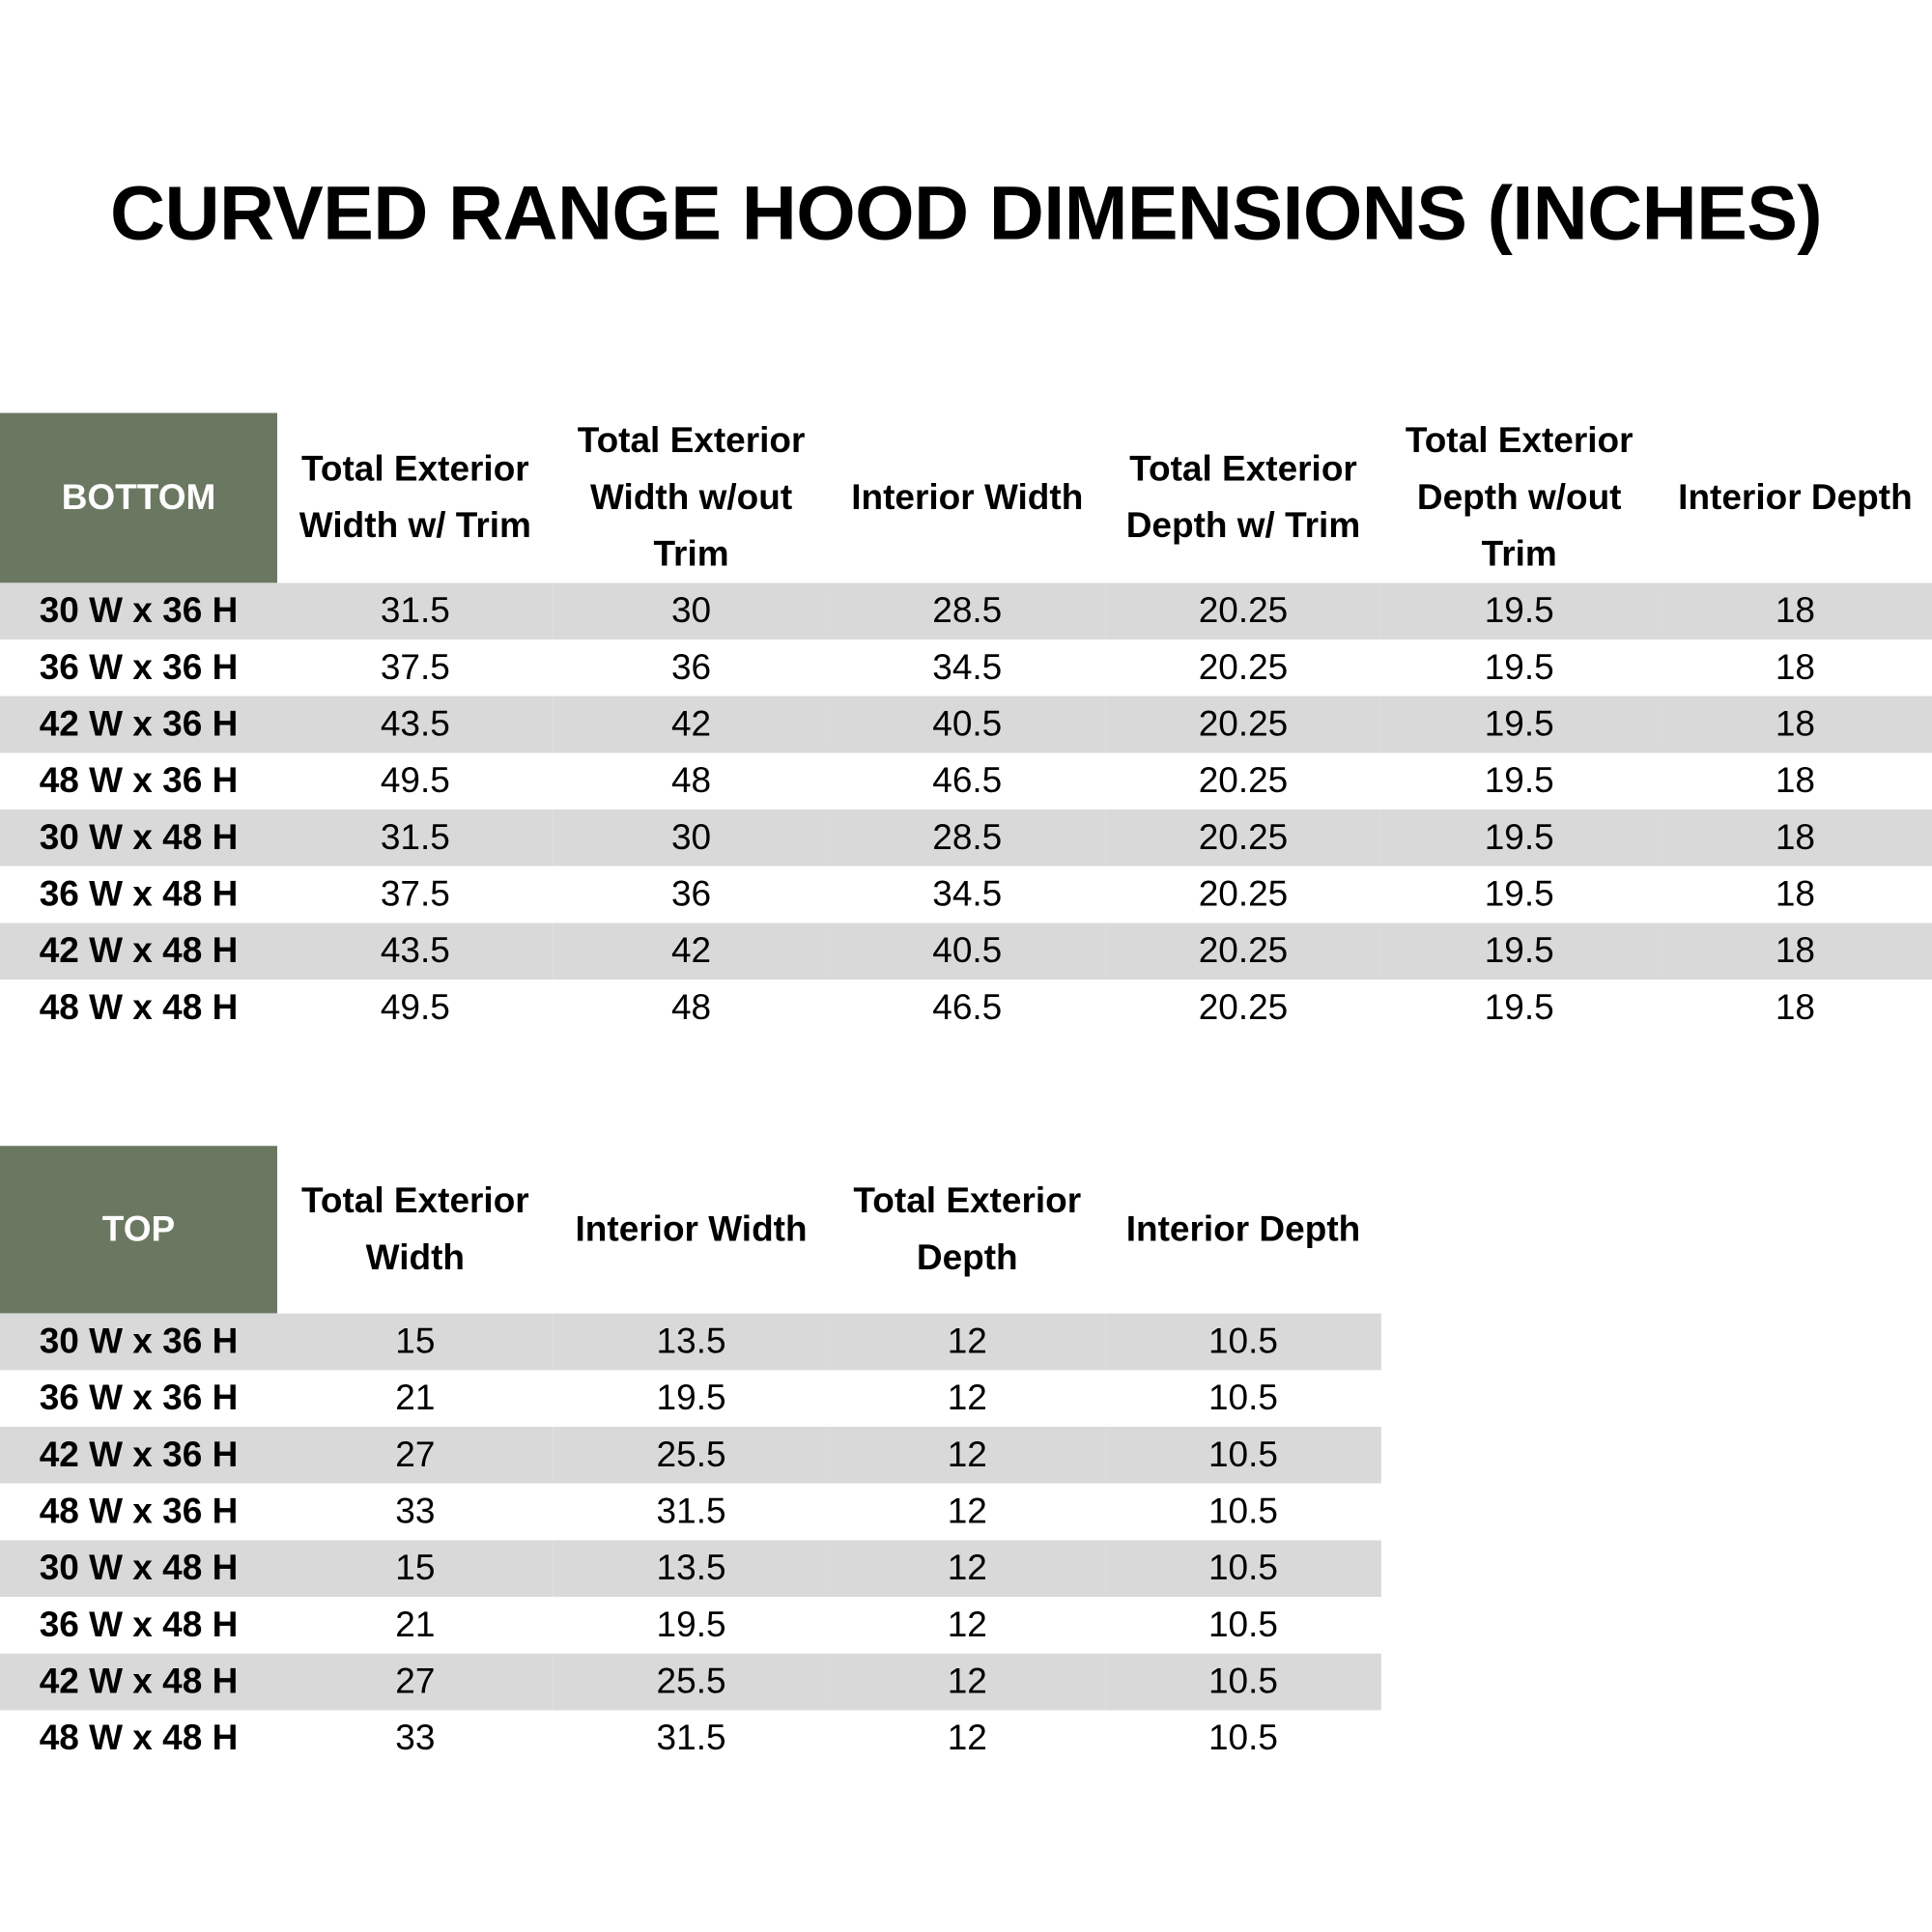  I want to click on column-header: Total Exterior Width w/ Trim, so click(414, 498).